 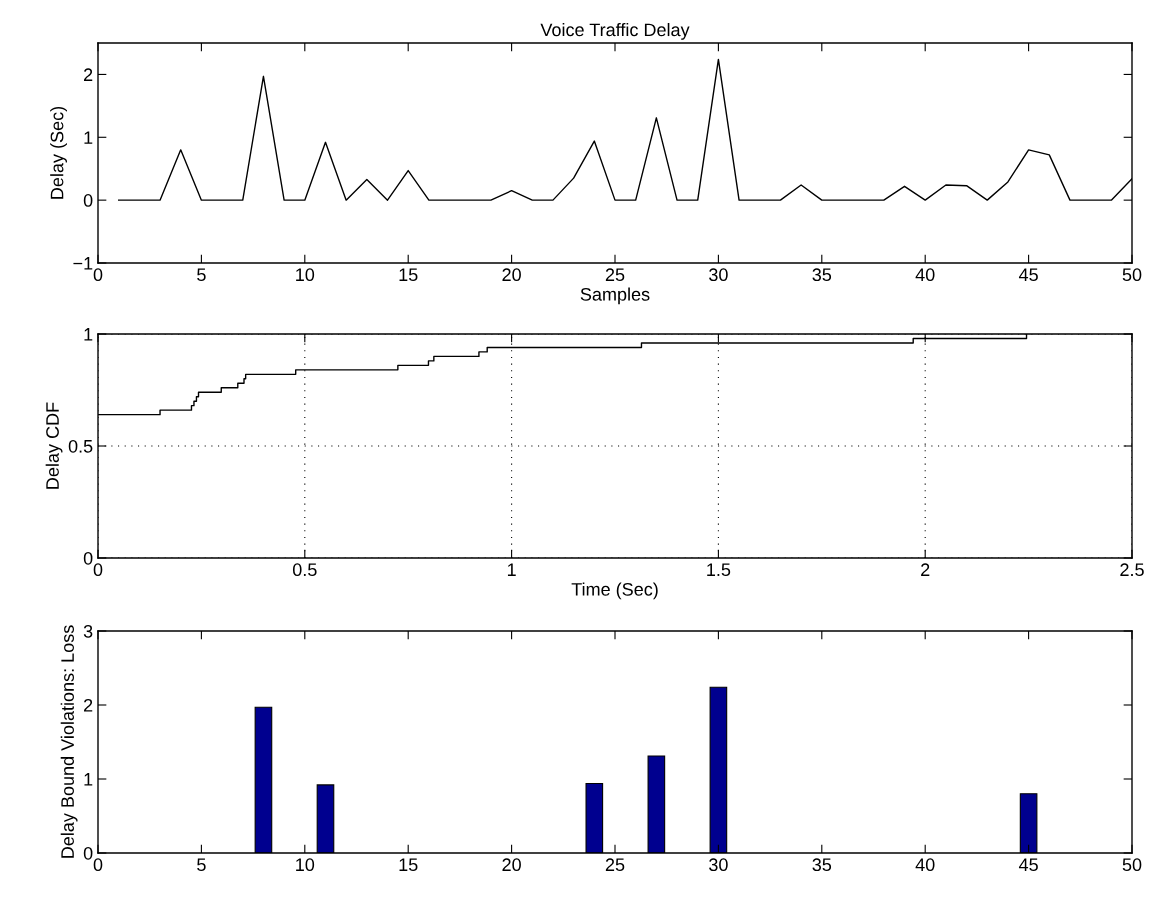 What do you see at coordinates (511, 569) in the screenshot?
I see `x-tick-label: 1` at bounding box center [511, 569].